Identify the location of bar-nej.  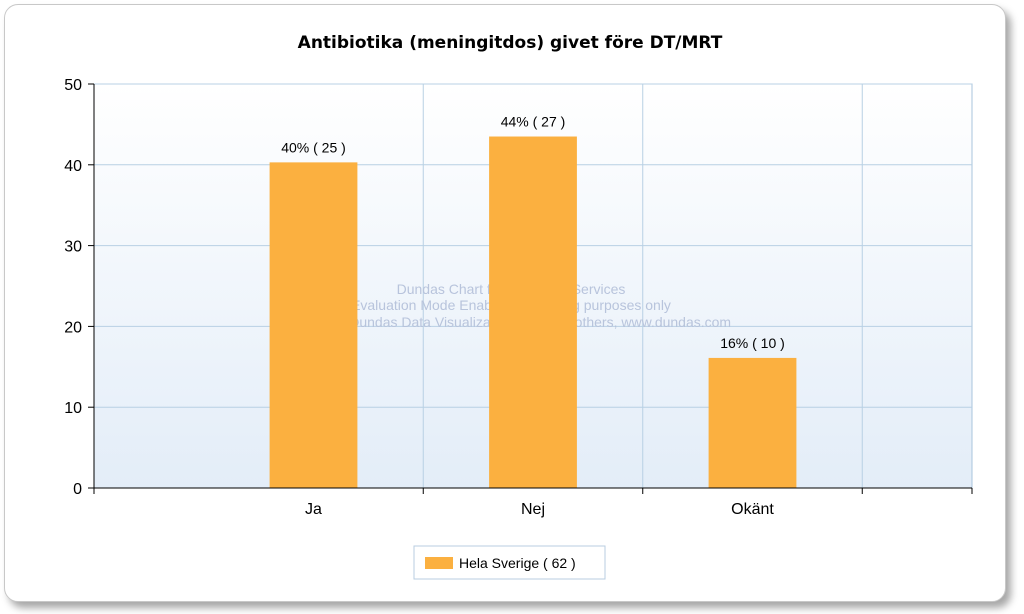
(533, 312).